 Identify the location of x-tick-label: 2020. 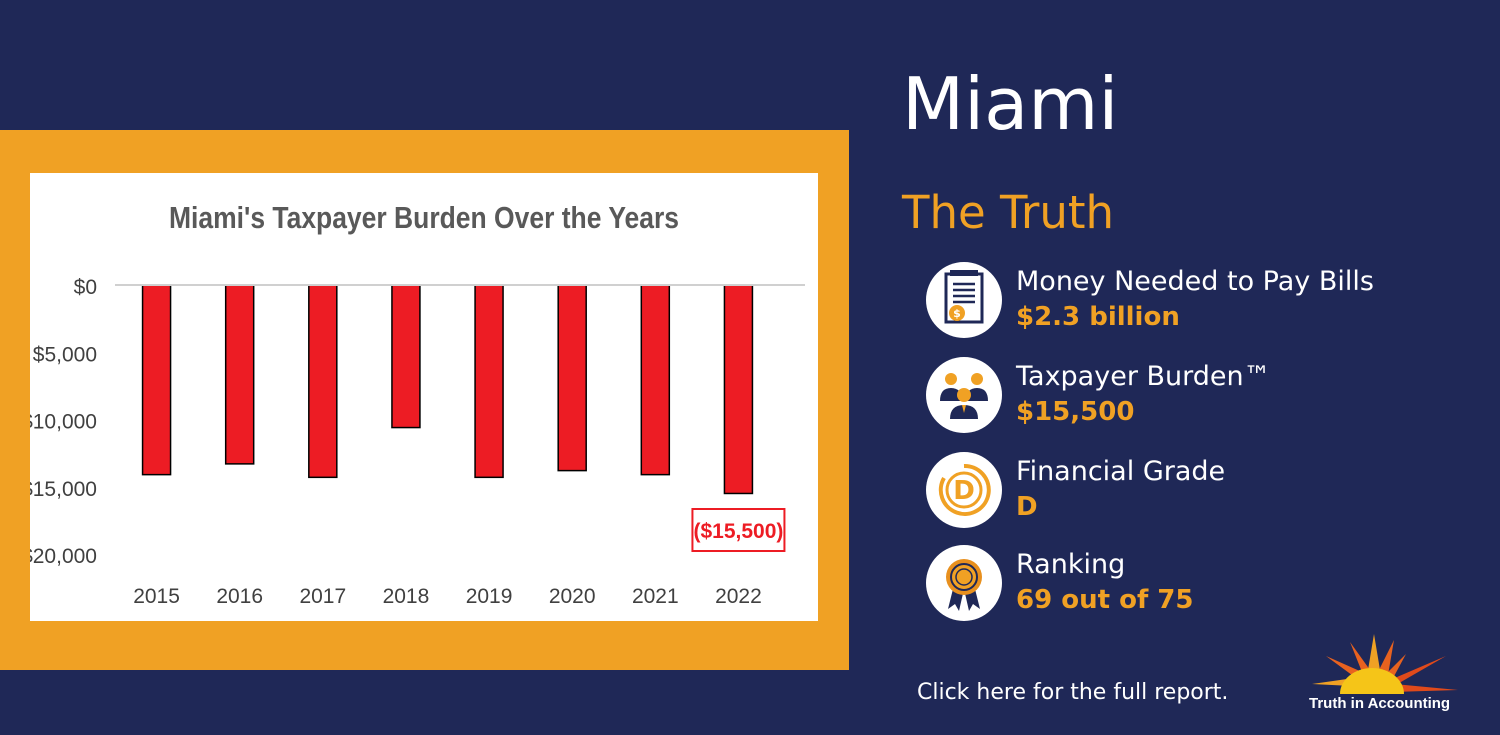
(572, 596).